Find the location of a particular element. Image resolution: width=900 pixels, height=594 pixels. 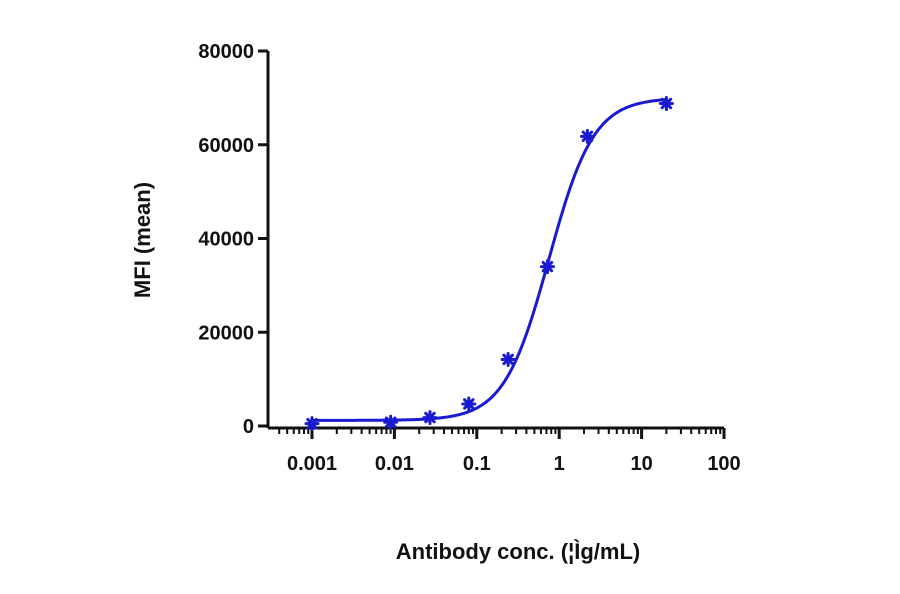

x-tick-label: 100 is located at coordinates (723, 464).